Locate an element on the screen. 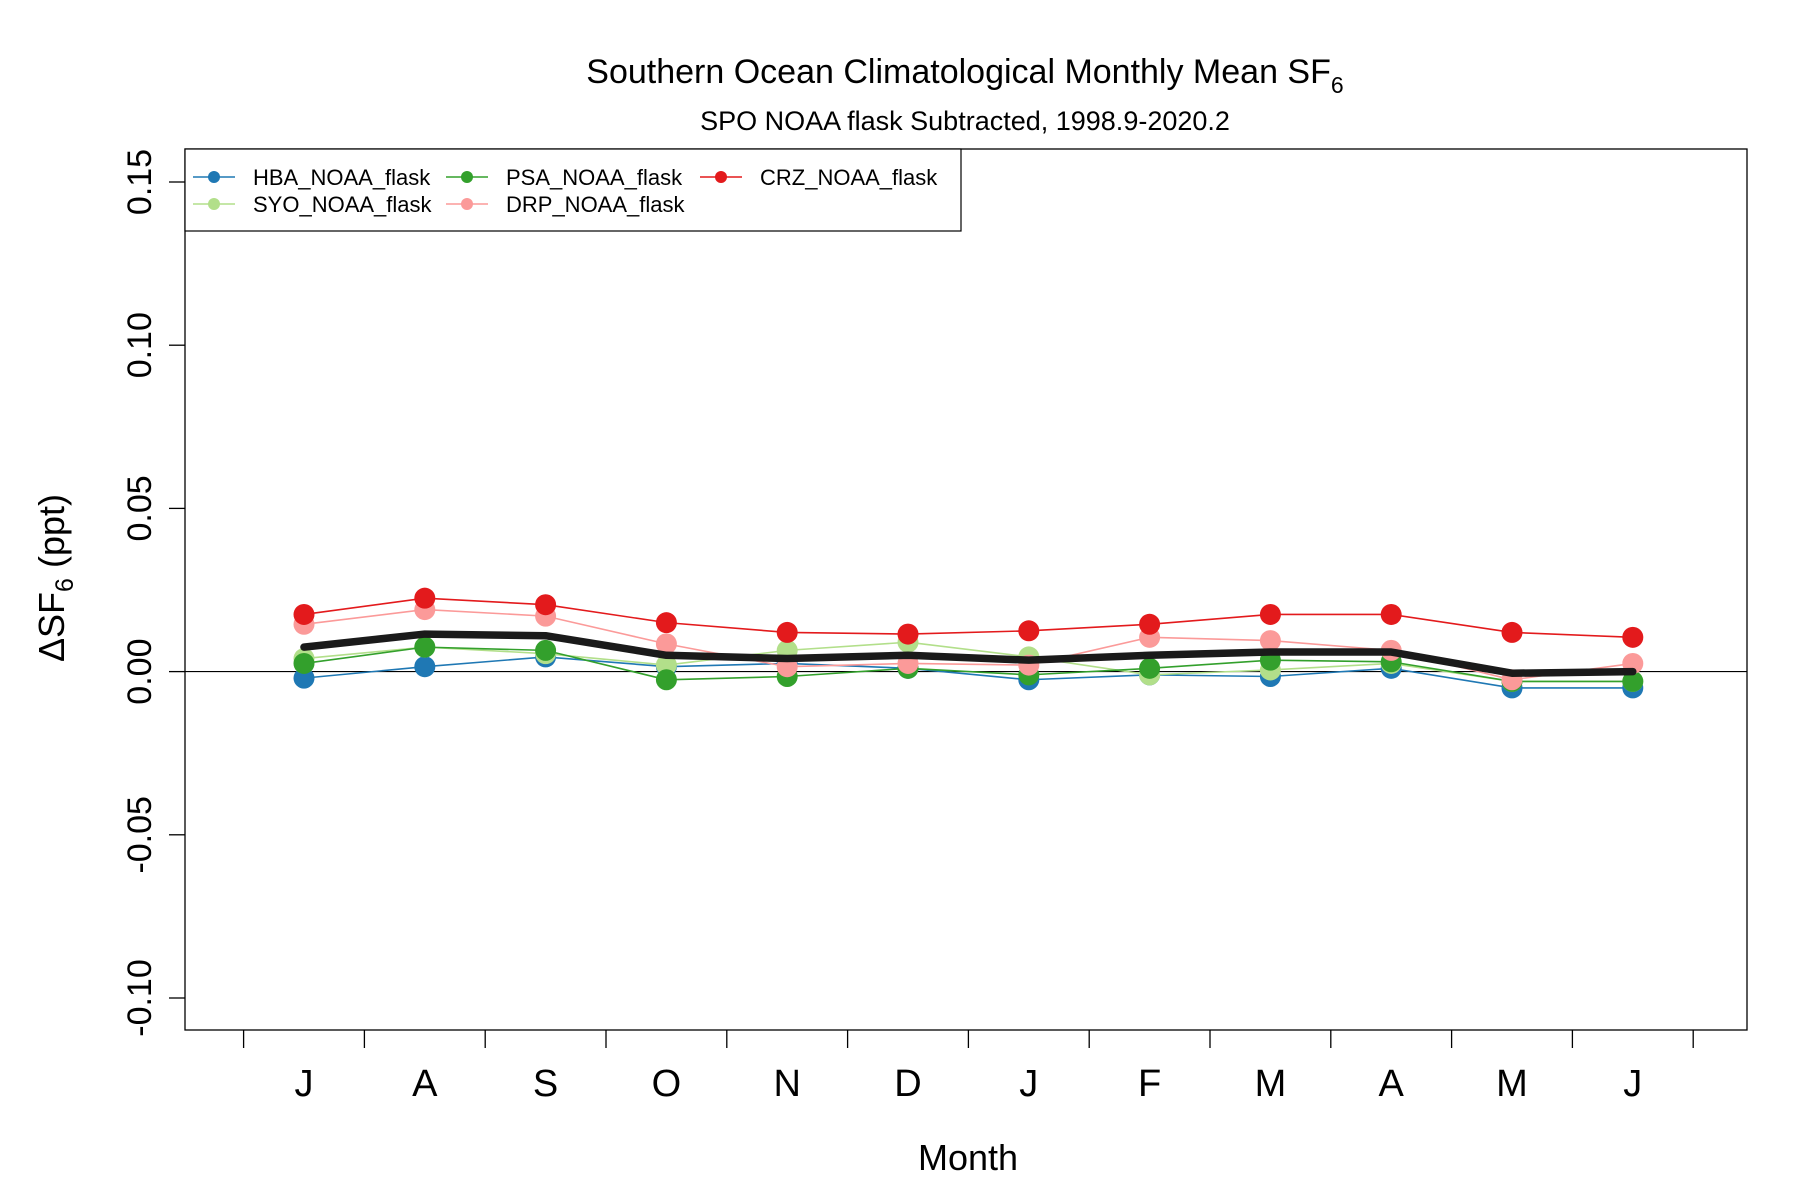  legend-label: PSA_NOAA_flask is located at coordinates (594, 177).